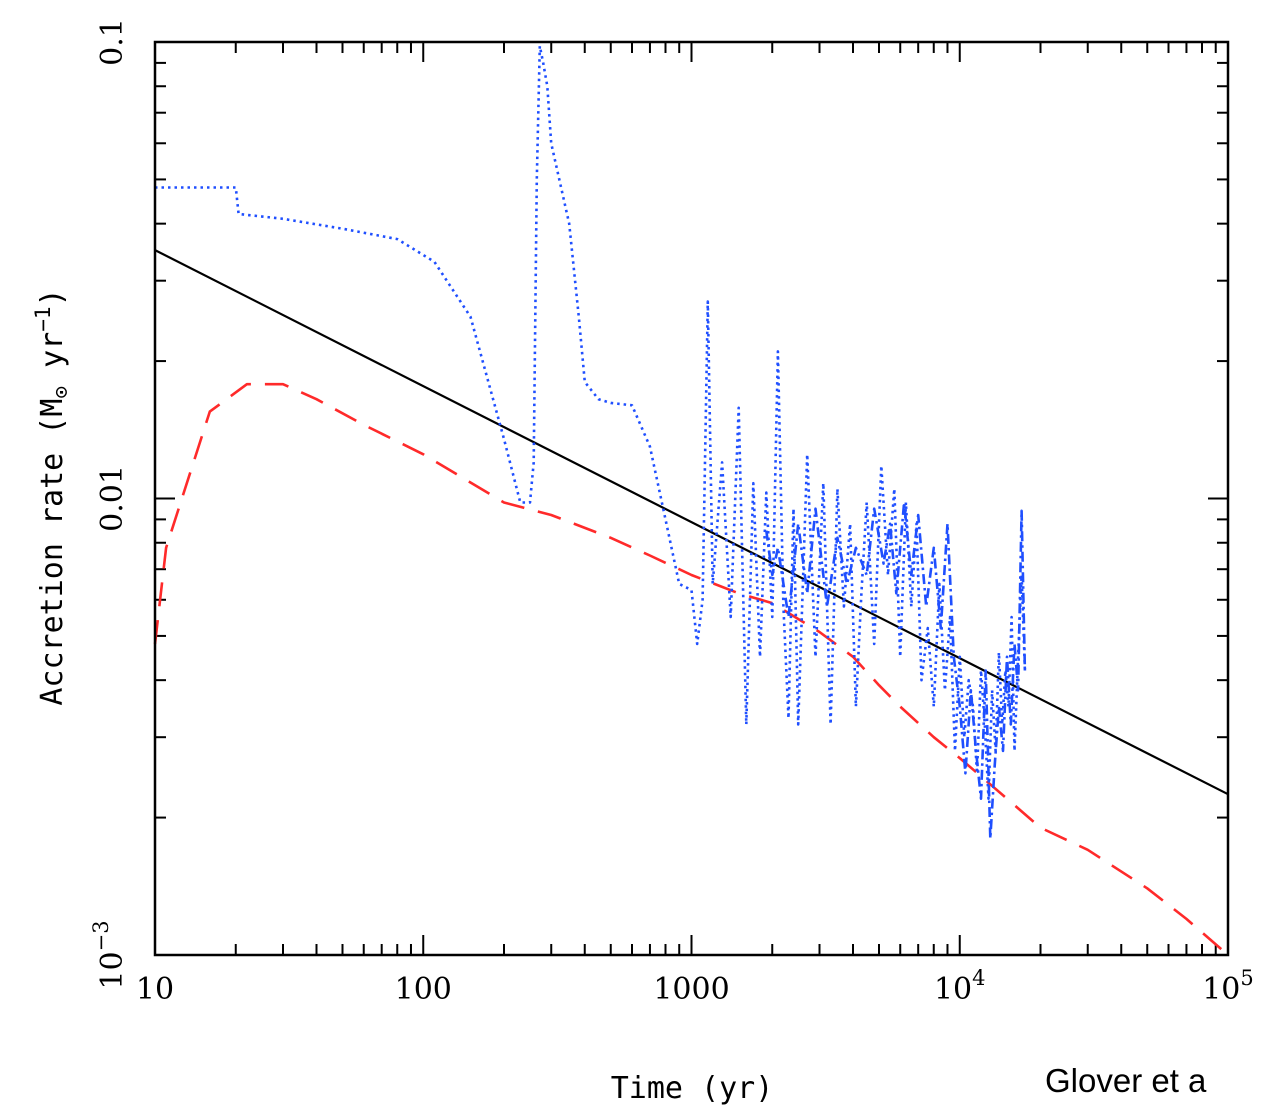 Image resolution: width=1272 pixels, height=1115 pixels. I want to click on x-tick-label: 10⁴, so click(960, 986).